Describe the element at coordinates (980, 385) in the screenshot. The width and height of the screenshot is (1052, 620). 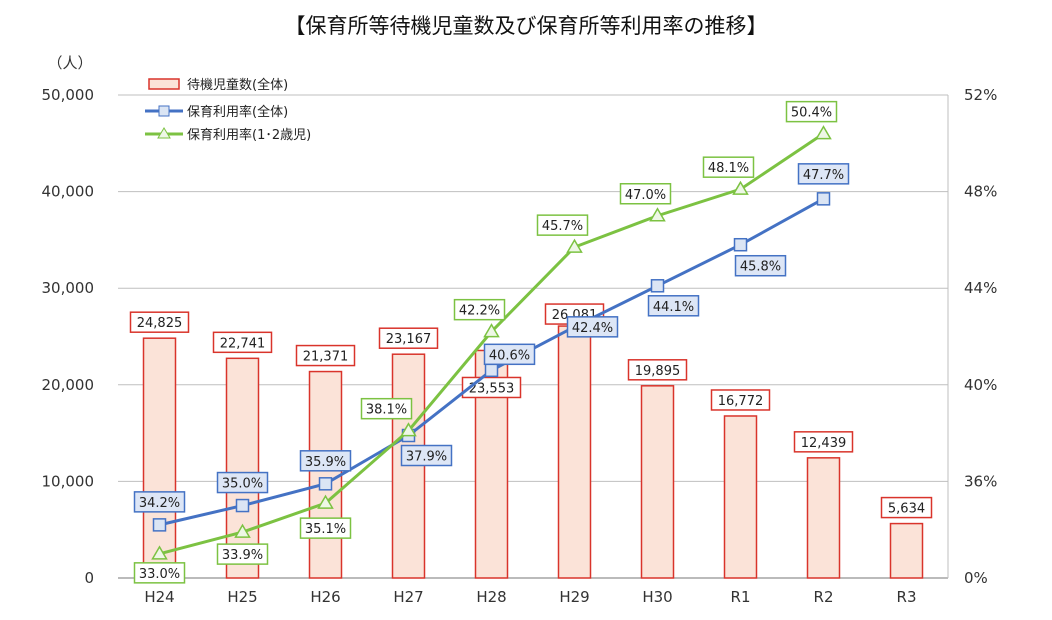
I see `y-right-tick-label: 40%` at that location.